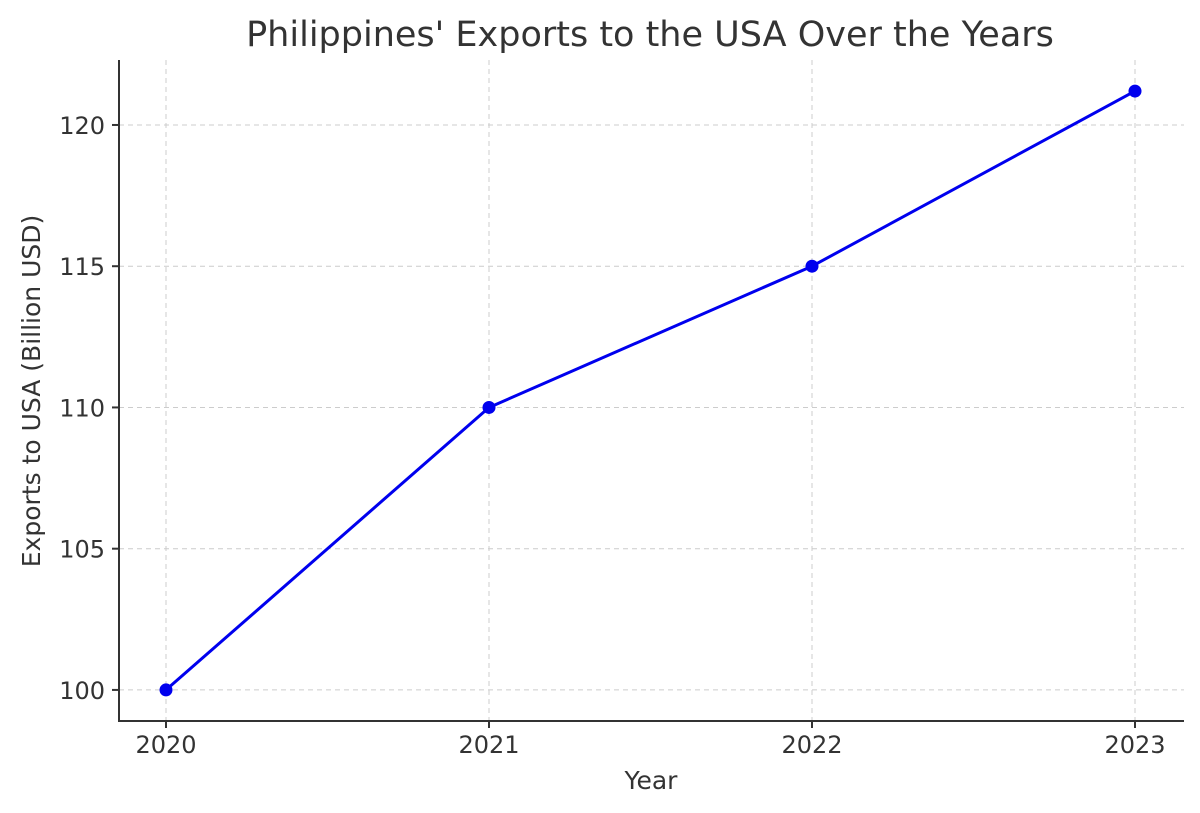 The image size is (1200, 813). I want to click on x-axis-label: Year, so click(651, 780).